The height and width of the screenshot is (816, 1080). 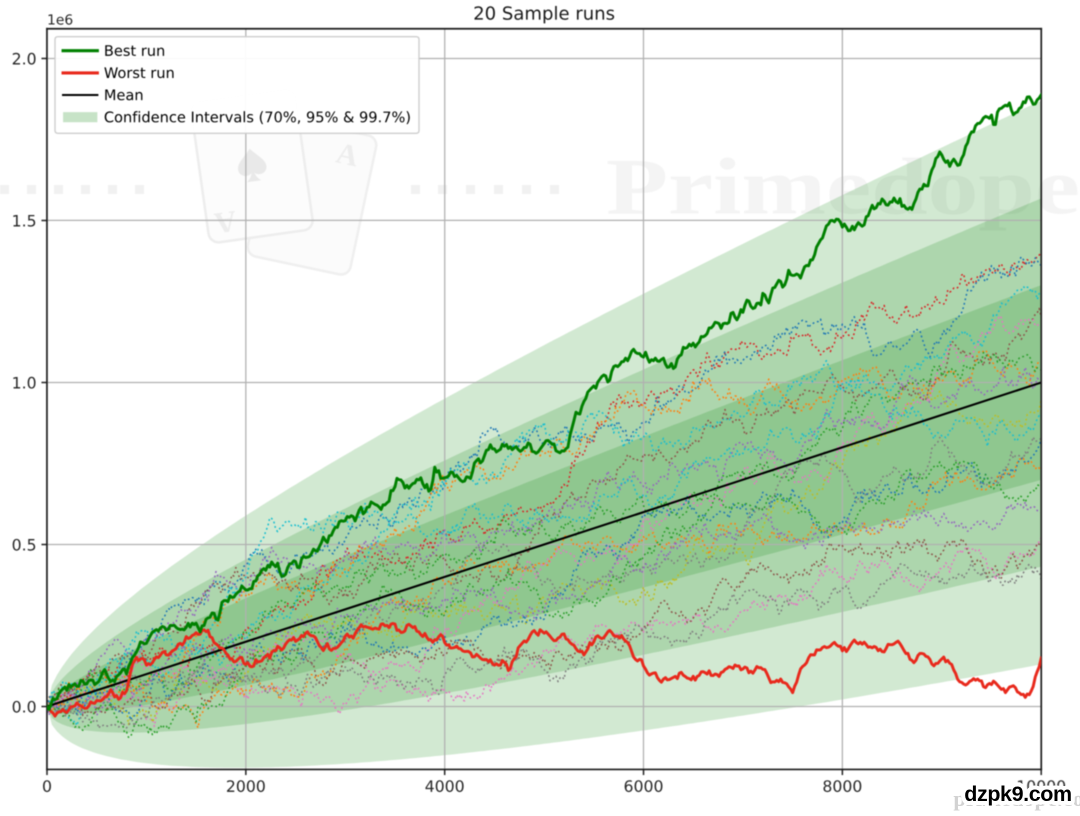 I want to click on svg-text: dzpk9.com, so click(x=1018, y=794).